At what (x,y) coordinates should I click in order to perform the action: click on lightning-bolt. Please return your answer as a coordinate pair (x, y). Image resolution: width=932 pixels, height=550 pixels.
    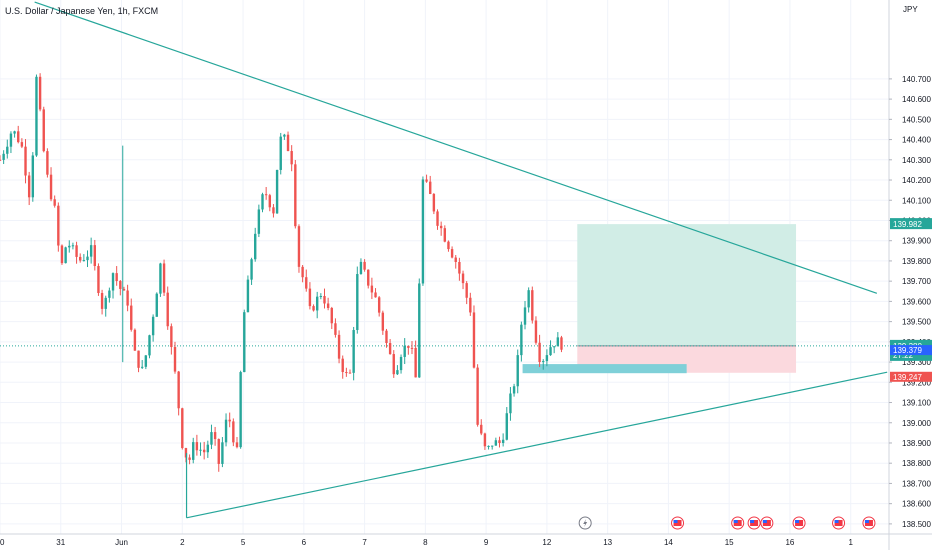
    Looking at the image, I should click on (585, 523).